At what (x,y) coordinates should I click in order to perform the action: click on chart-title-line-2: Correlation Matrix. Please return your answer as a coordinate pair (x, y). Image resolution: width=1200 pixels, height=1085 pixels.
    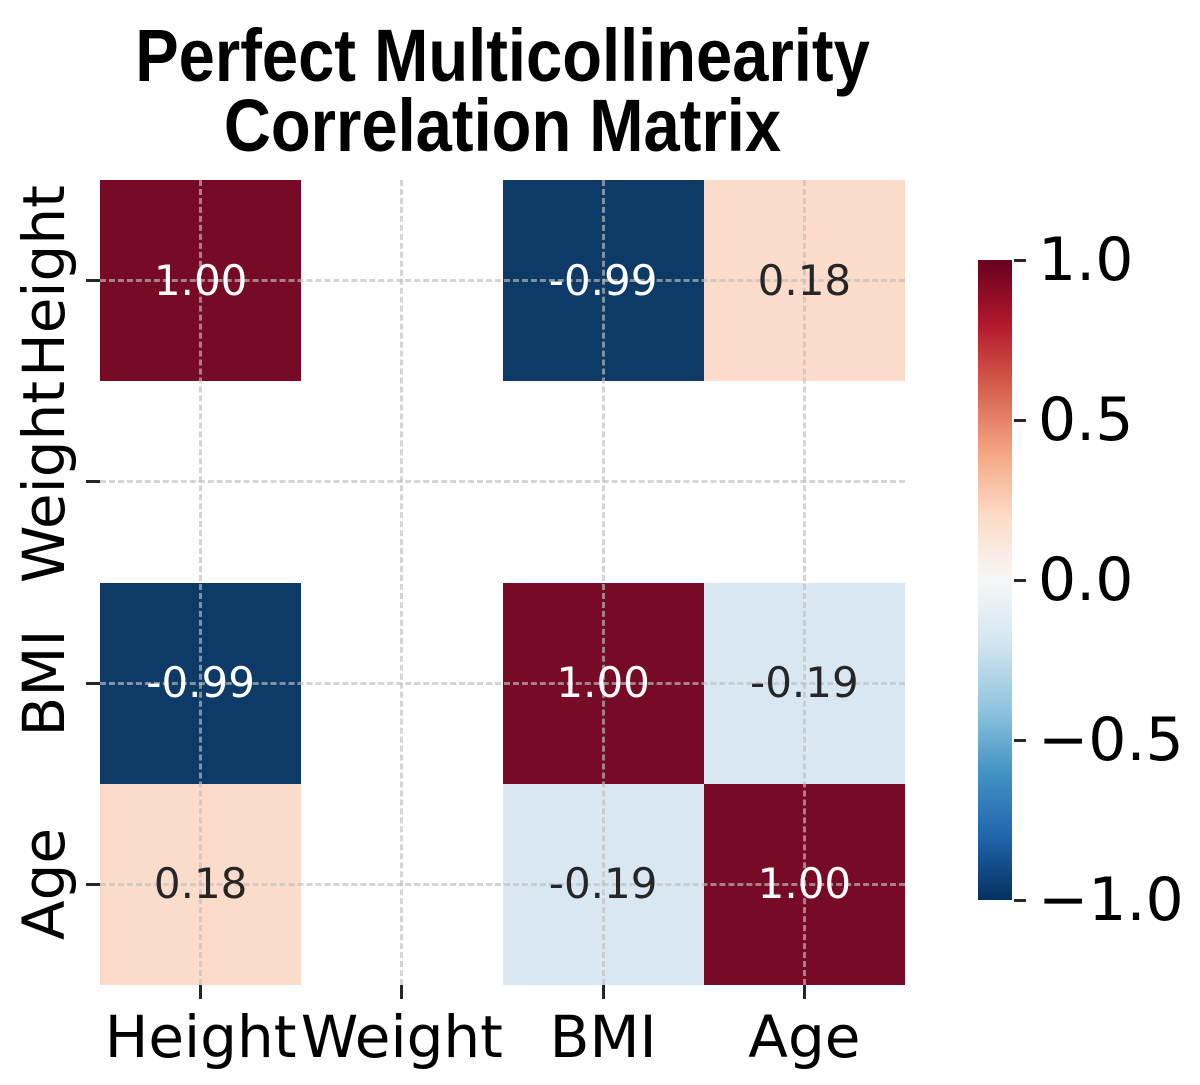
    Looking at the image, I should click on (502, 125).